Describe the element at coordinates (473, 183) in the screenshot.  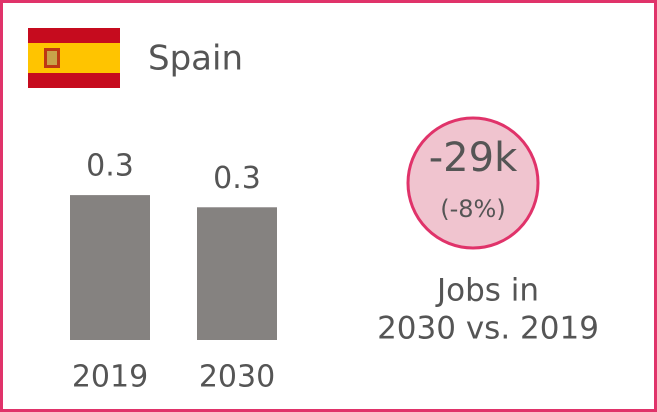
I see `change-circle` at that location.